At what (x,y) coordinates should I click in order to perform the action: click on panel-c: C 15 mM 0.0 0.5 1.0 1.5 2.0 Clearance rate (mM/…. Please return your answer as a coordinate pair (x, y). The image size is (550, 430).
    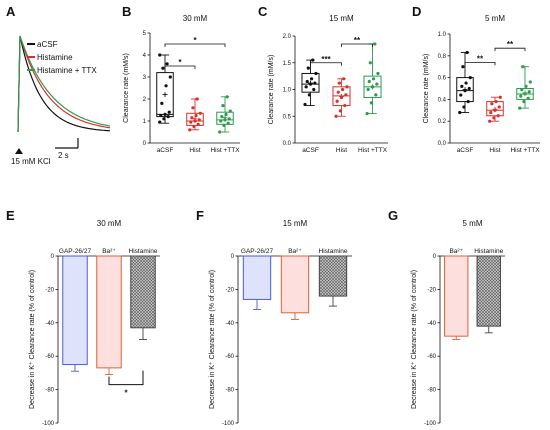
    Looking at the image, I should click on (323, 79).